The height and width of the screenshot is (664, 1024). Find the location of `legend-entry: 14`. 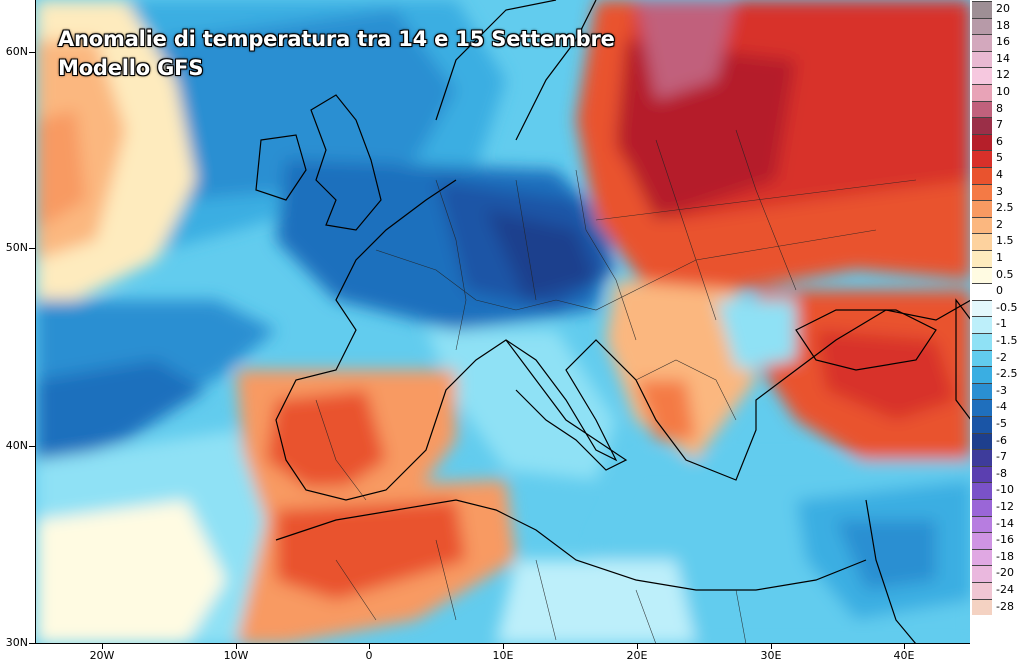

legend-entry: 14 is located at coordinates (997, 59).